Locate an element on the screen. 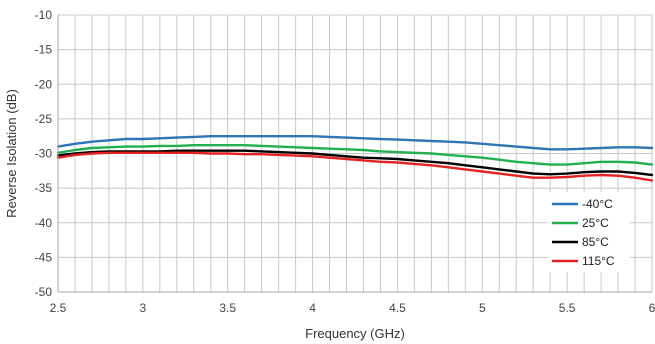 Image resolution: width=655 pixels, height=344 pixels. x-tick-label: 5 is located at coordinates (482, 308).